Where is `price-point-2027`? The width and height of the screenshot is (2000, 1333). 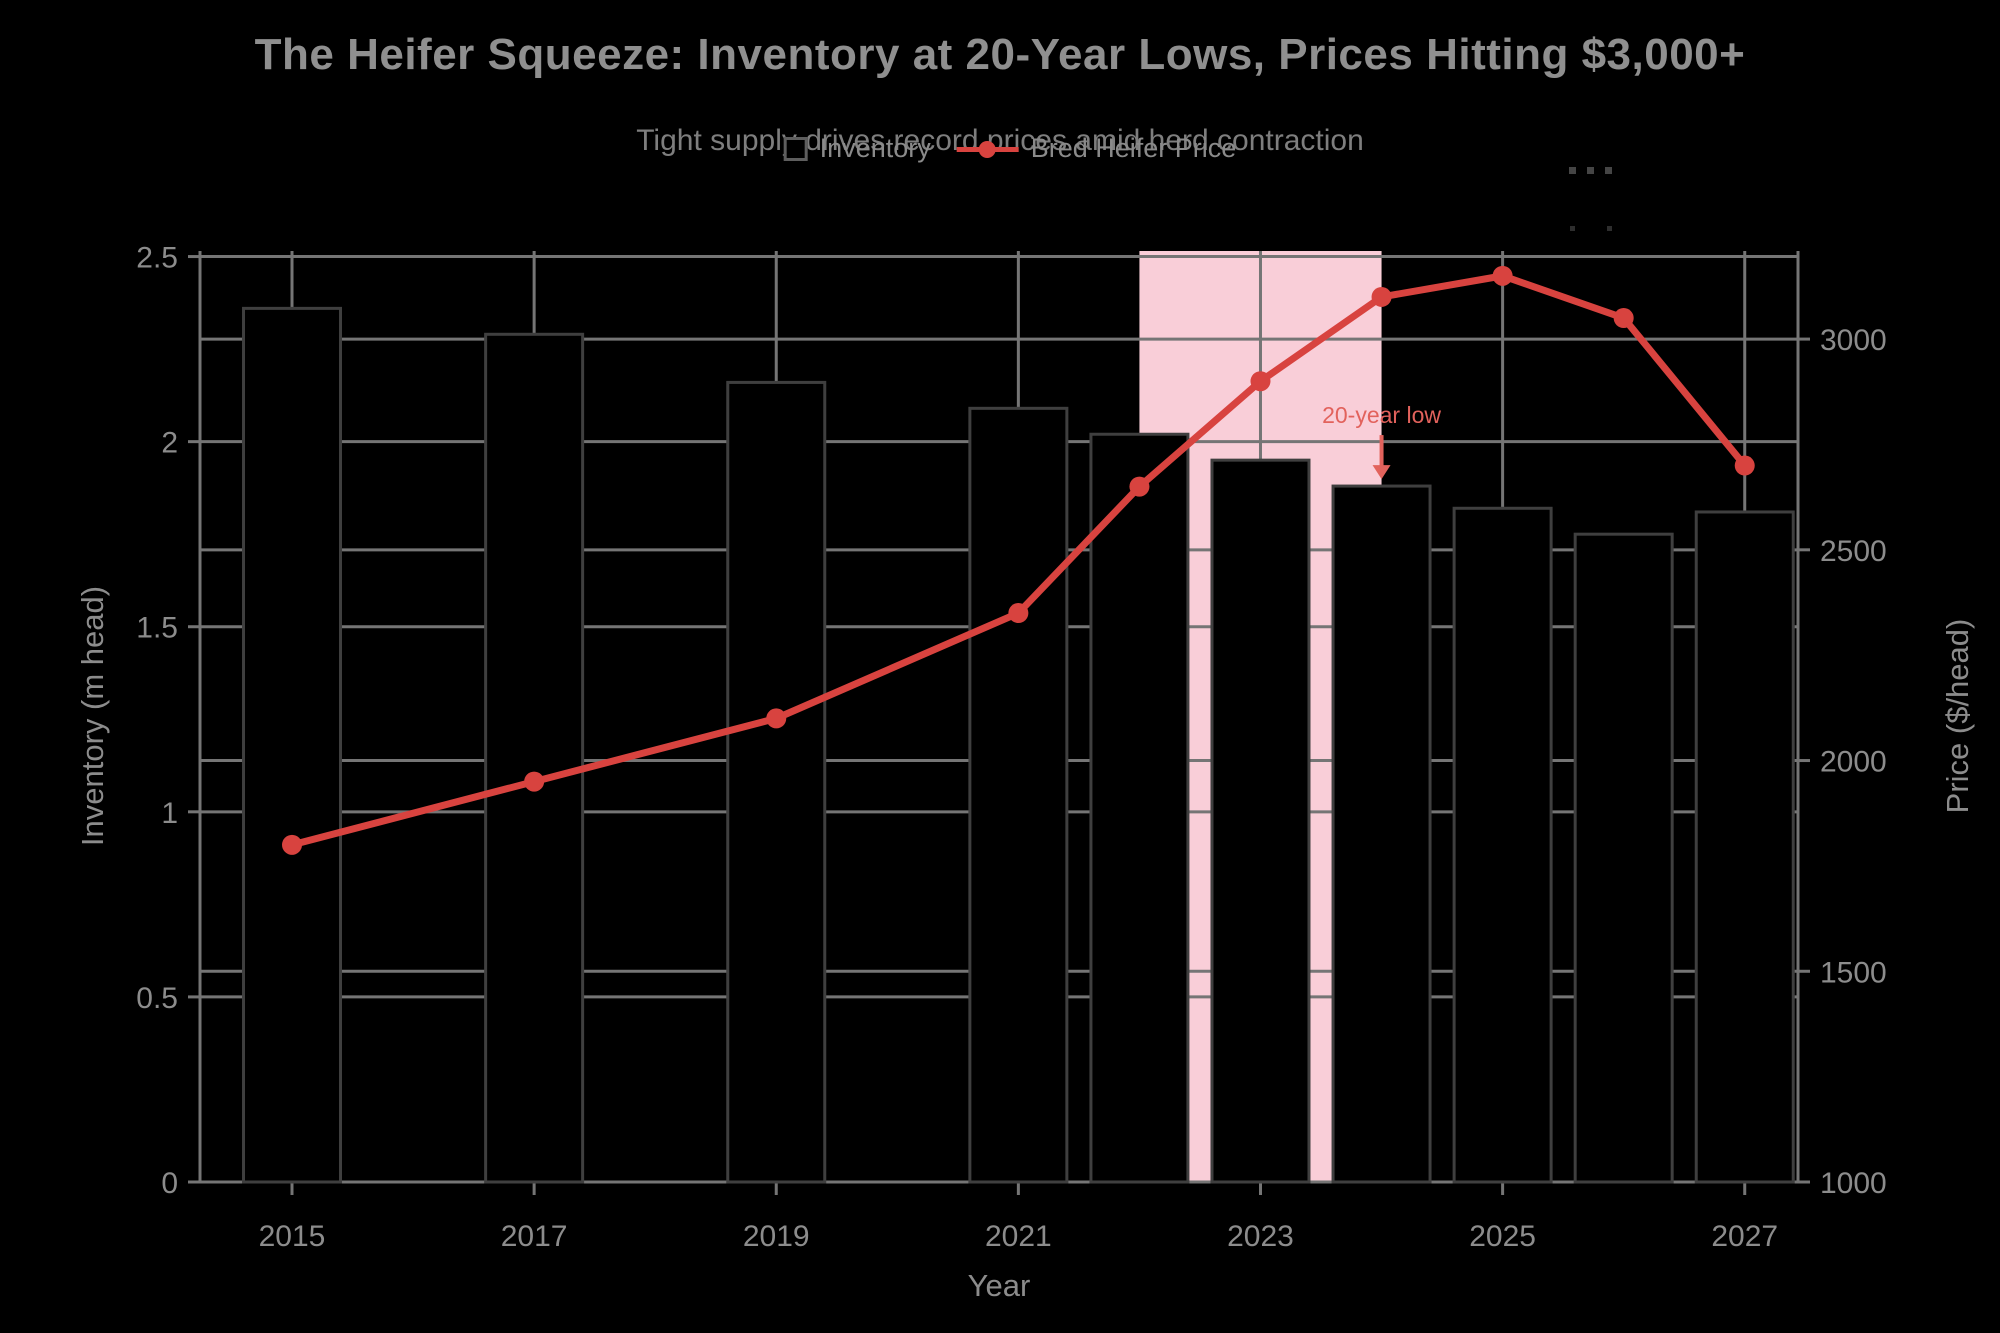
price-point-2027 is located at coordinates (1744, 465).